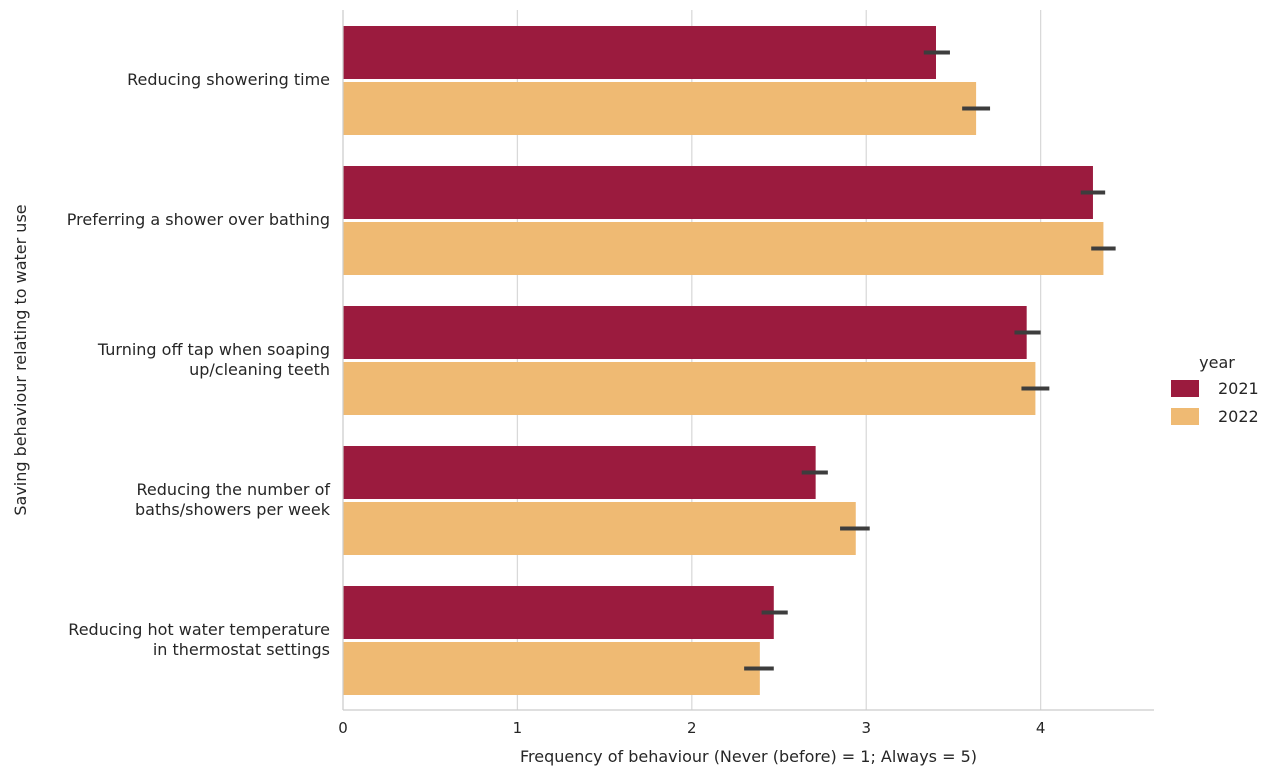 This screenshot has height=779, width=1280. What do you see at coordinates (228, 79) in the screenshot?
I see `category-label: Reducing showering time` at bounding box center [228, 79].